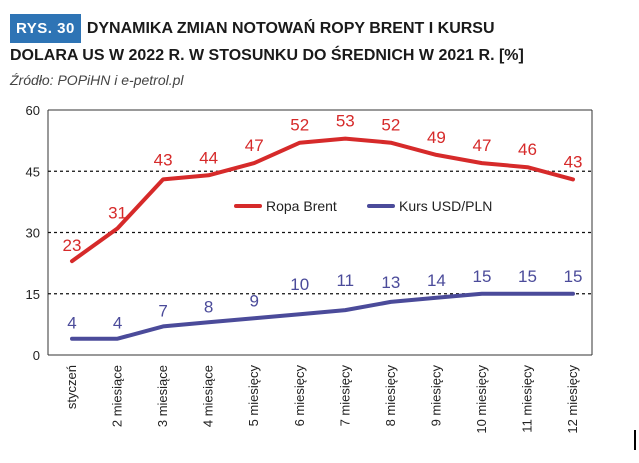 This screenshot has width=639, height=463. I want to click on figure-source: Źródło: POPiHN i e-petrol.pl, so click(97, 80).